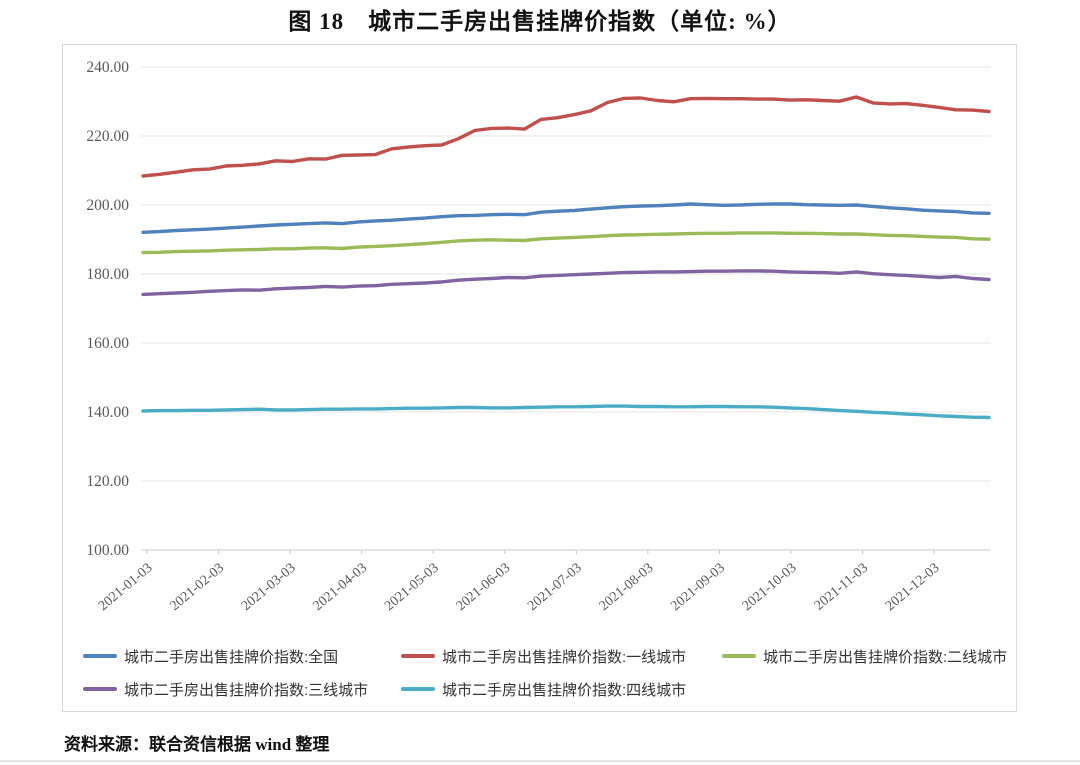  I want to click on x-axis-tick-label: 2021-03-03, so click(269, 587).